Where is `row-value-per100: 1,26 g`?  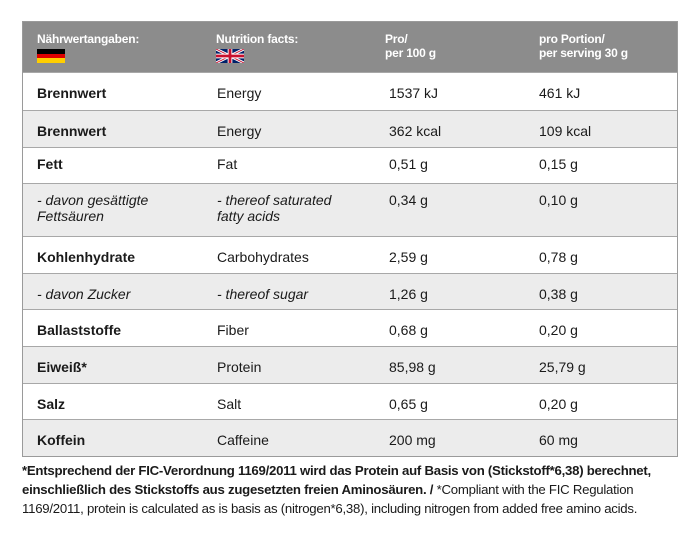
row-value-per100: 1,26 g is located at coordinates (408, 294).